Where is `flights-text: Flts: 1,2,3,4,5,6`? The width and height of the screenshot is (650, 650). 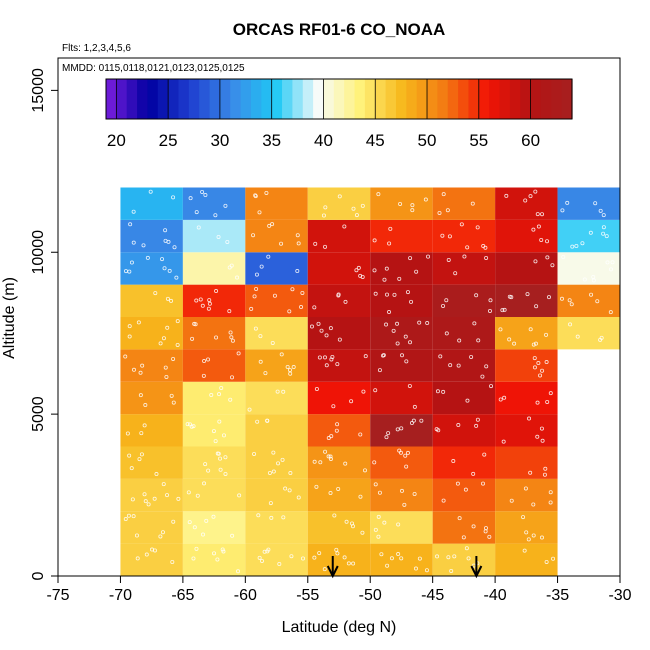
flights-text: Flts: 1,2,3,4,5,6 is located at coordinates (96, 48).